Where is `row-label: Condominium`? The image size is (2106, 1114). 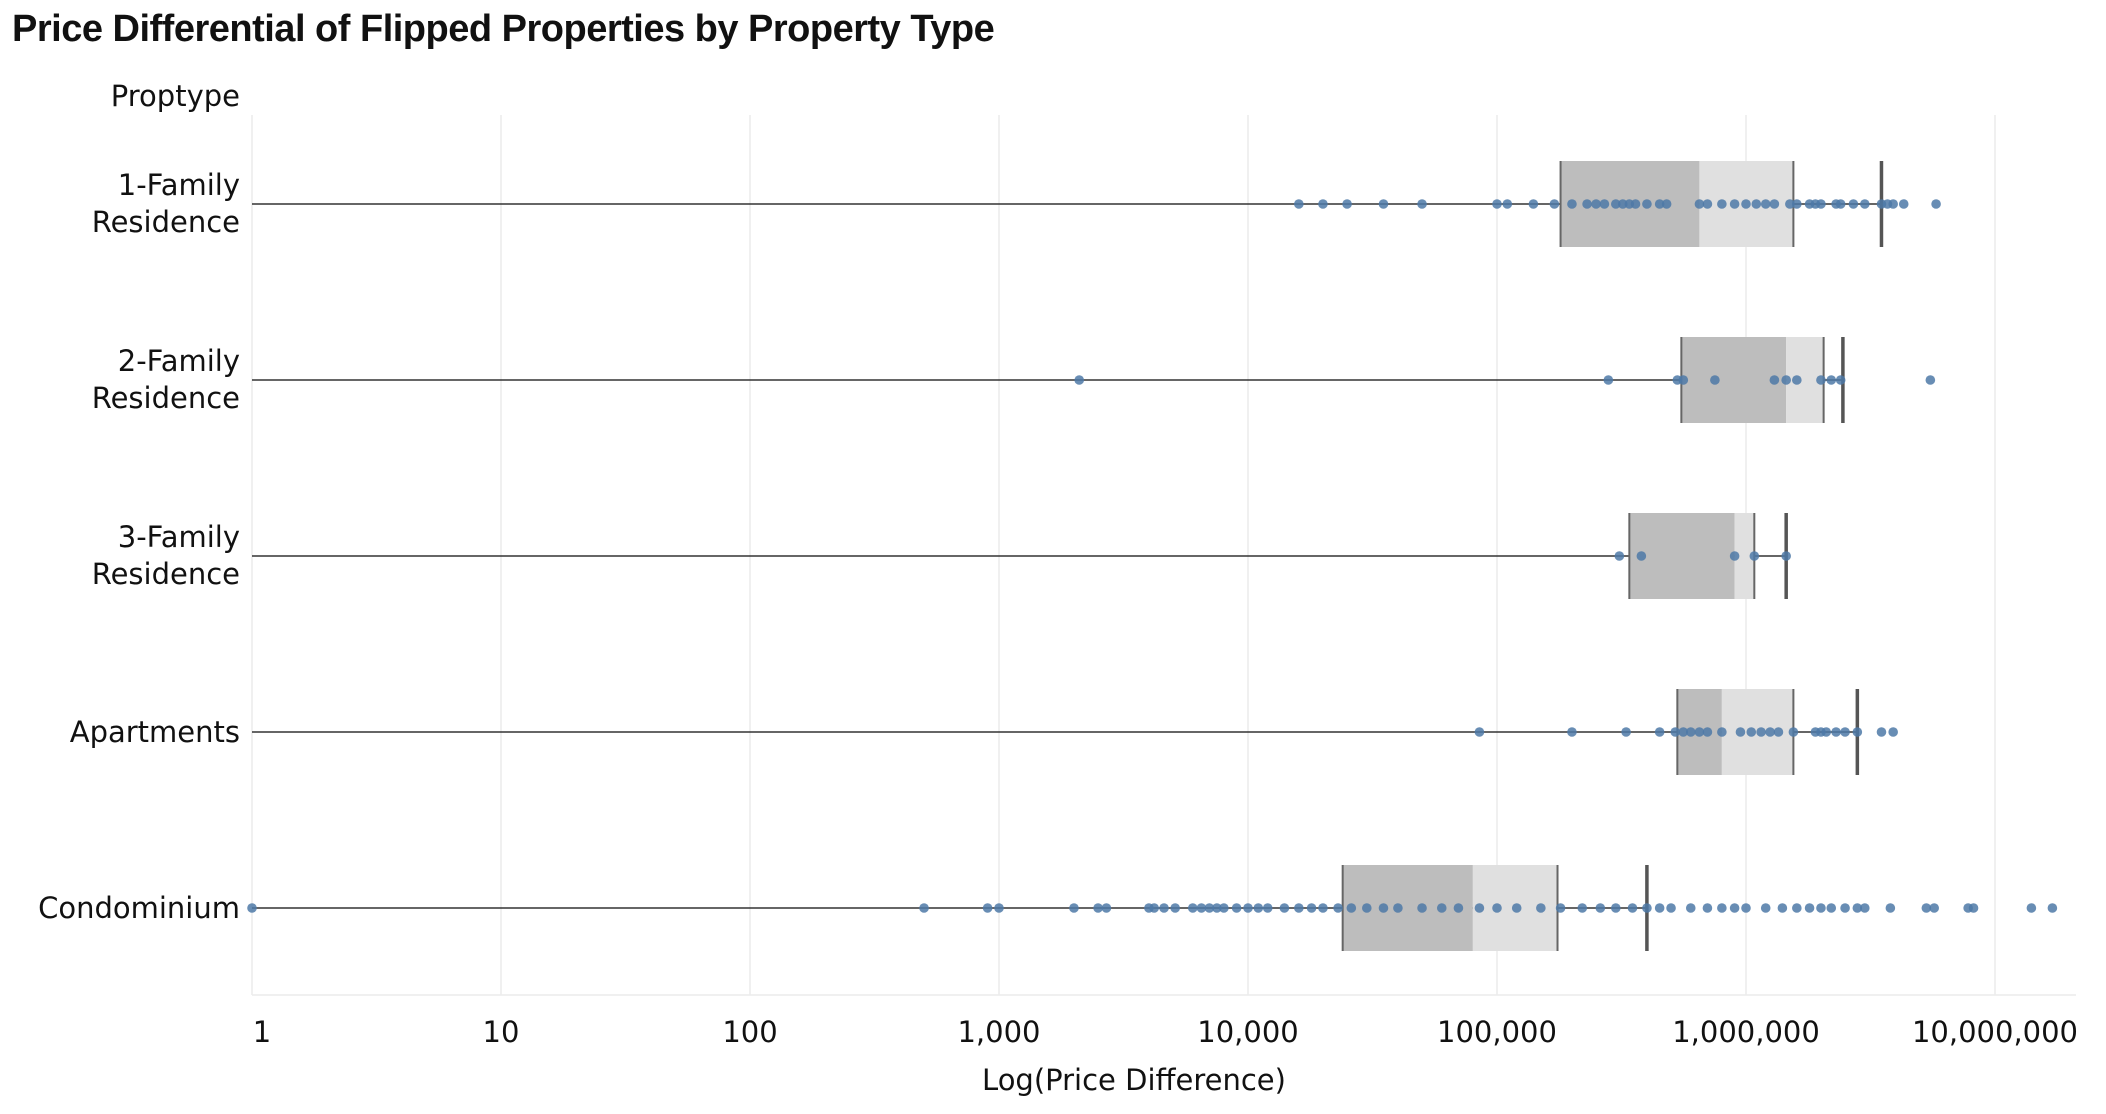
row-label: Condominium is located at coordinates (139, 908).